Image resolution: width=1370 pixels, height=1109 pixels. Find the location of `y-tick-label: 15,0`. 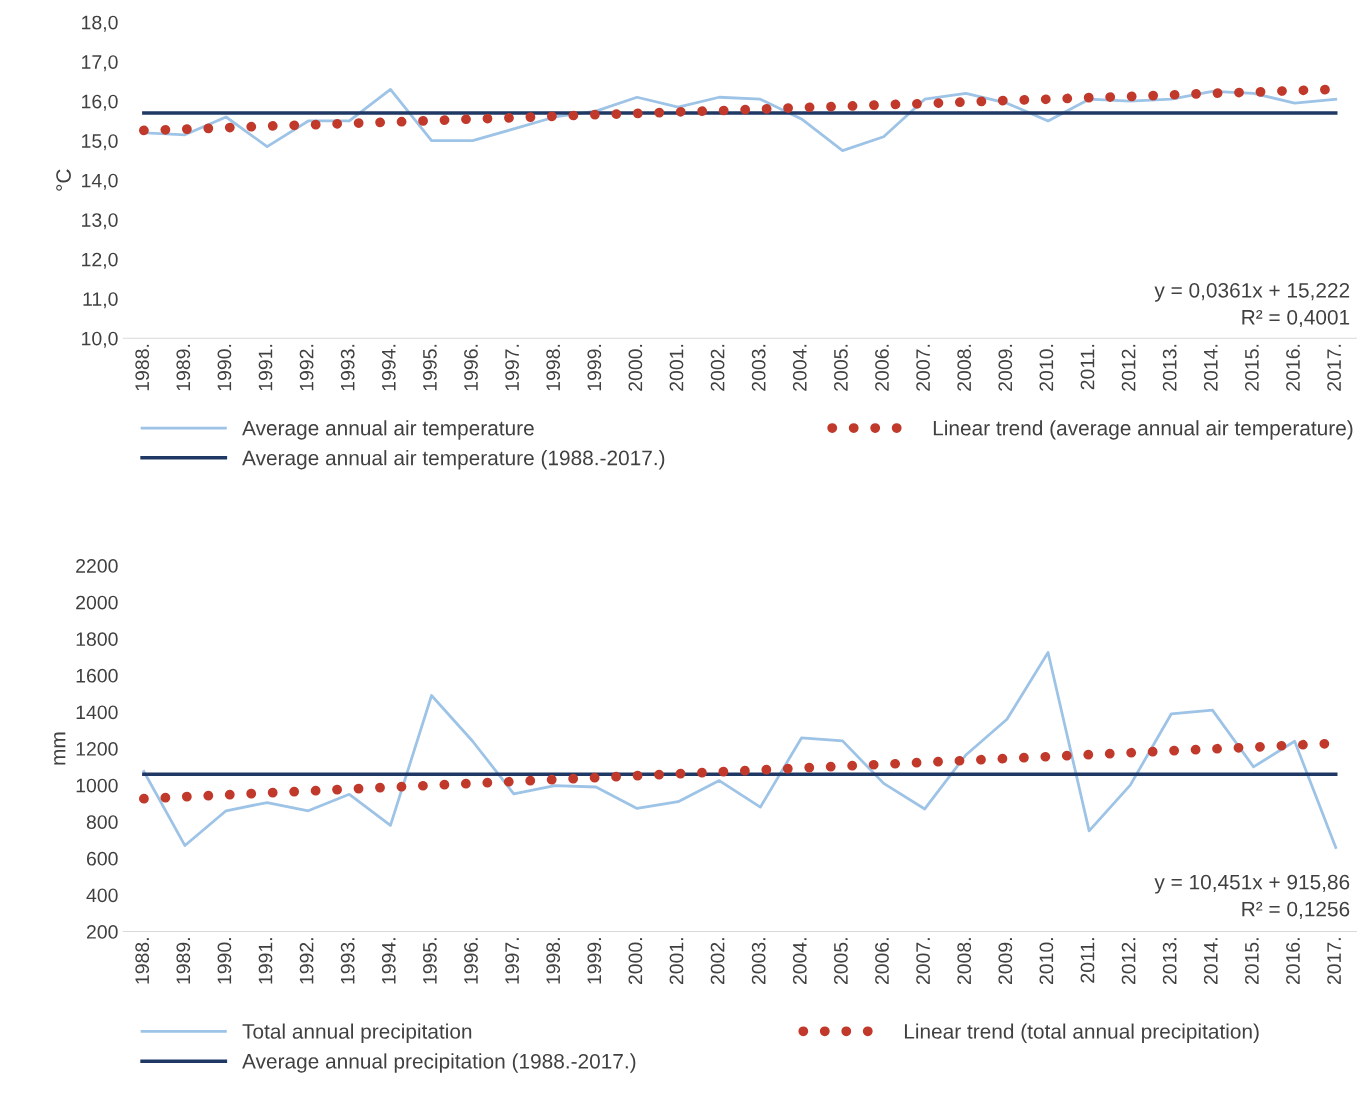

y-tick-label: 15,0 is located at coordinates (100, 142).